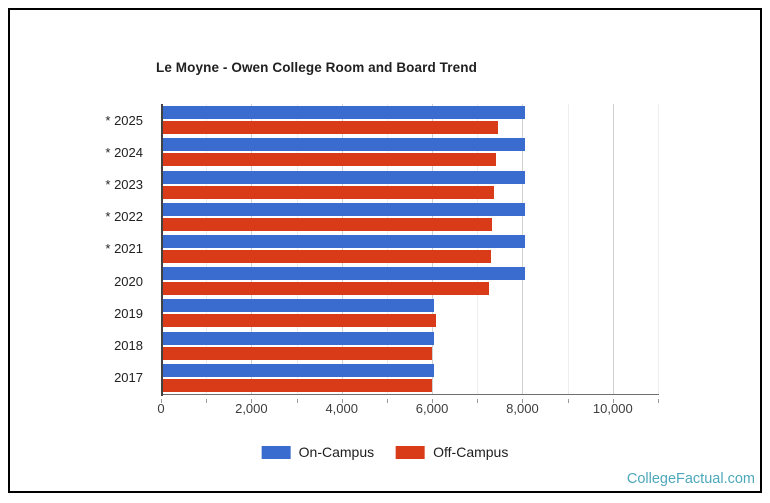 The image size is (770, 503). Describe the element at coordinates (299, 321) in the screenshot. I see `bar-off-campus-2019` at that location.